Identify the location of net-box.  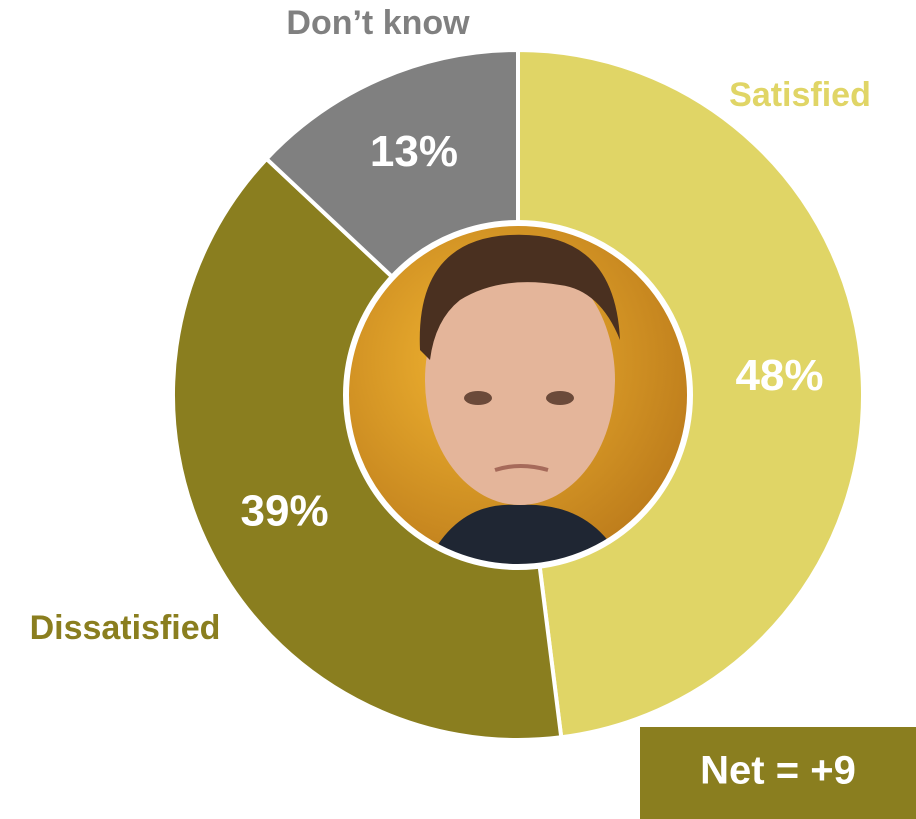
(778, 773).